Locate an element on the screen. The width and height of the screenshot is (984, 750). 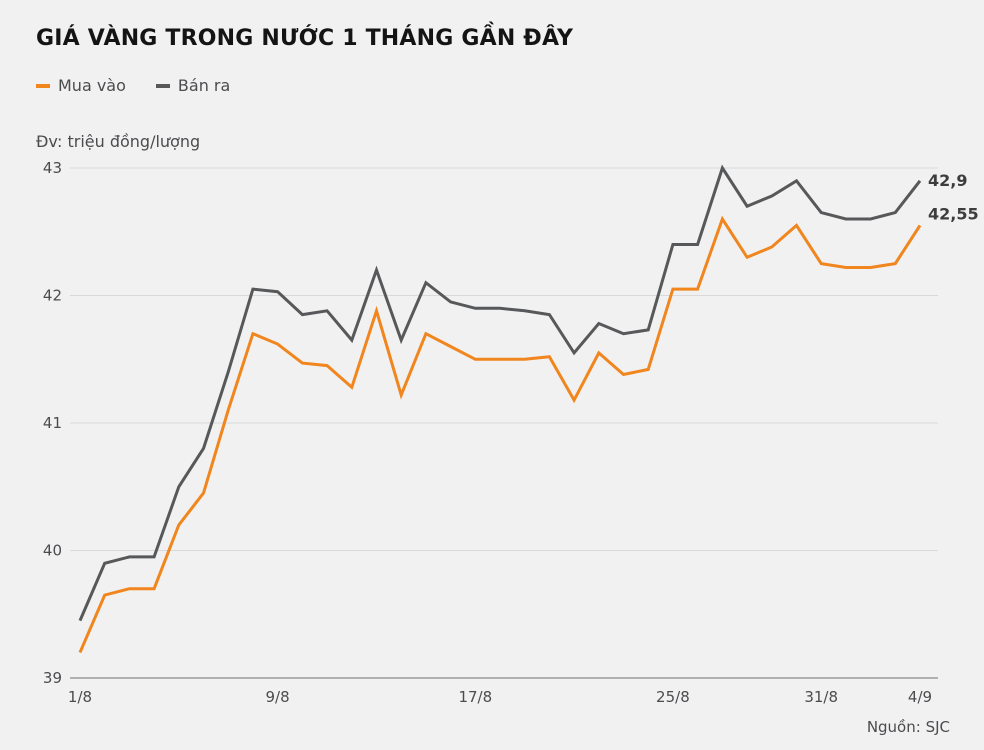
x-tick-label: 4/9 is located at coordinates (920, 697).